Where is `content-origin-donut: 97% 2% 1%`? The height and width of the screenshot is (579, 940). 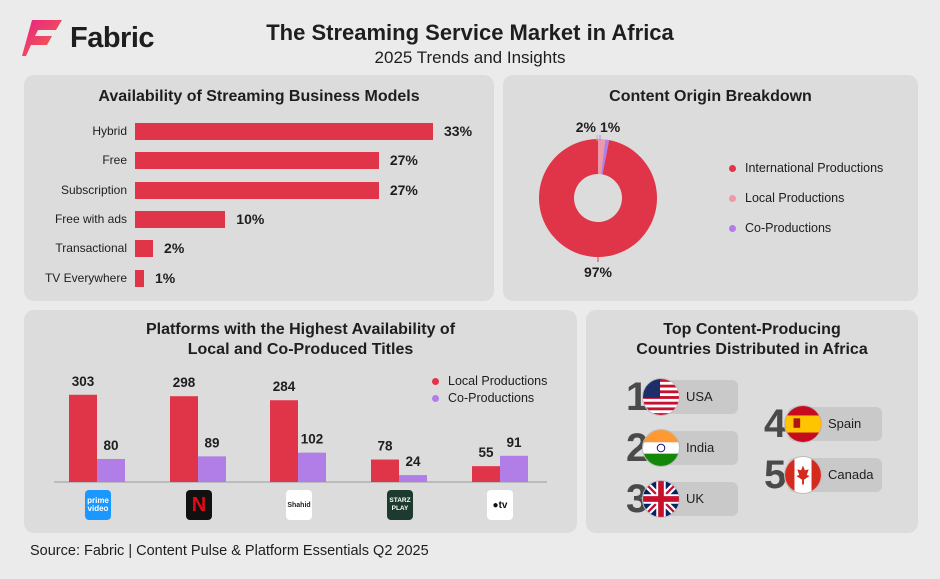 content-origin-donut: 97% 2% 1% is located at coordinates (598, 199).